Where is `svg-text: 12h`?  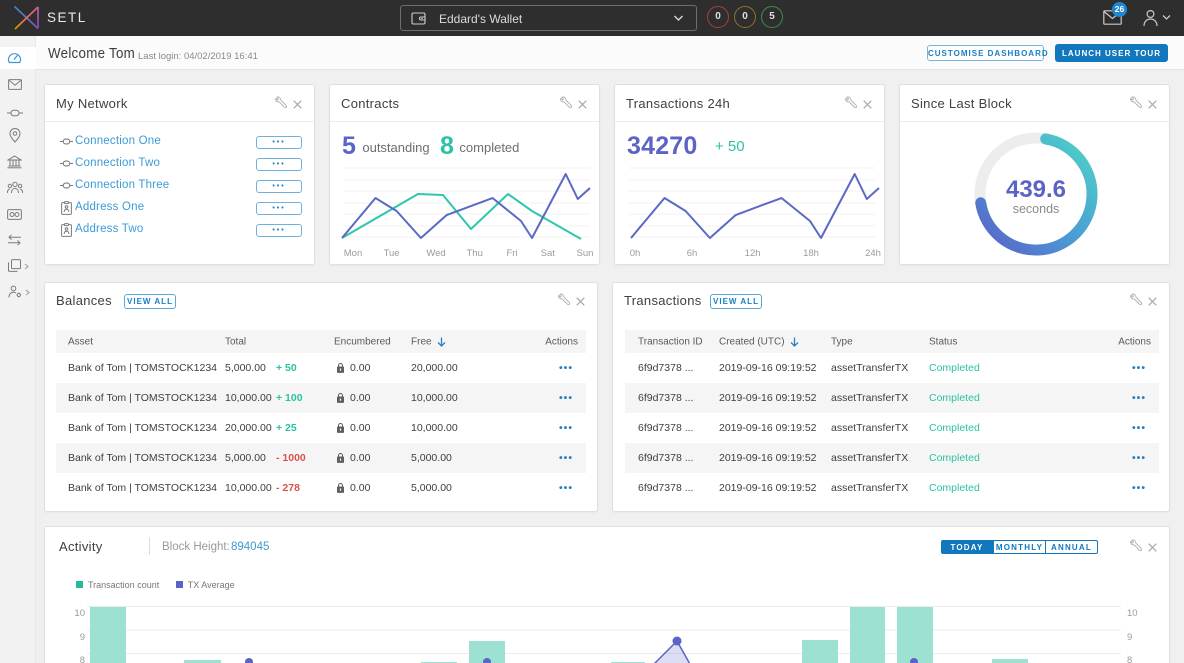 svg-text: 12h is located at coordinates (753, 253).